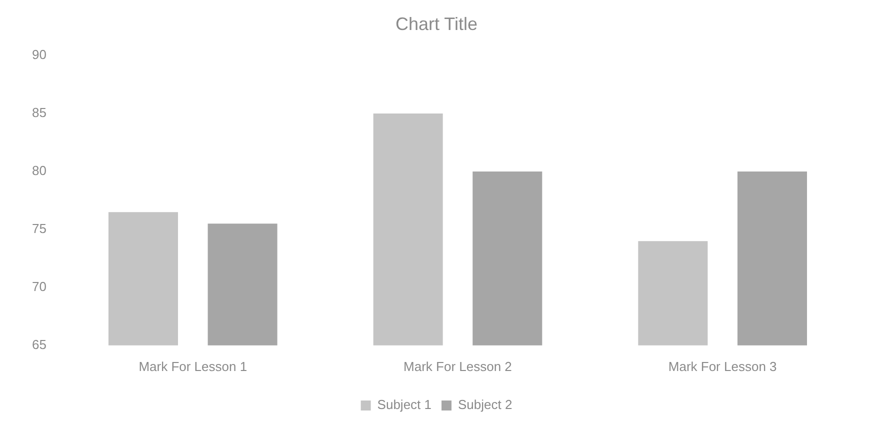 This screenshot has height=434, width=873. What do you see at coordinates (485, 404) in the screenshot?
I see `legend-label: Subject 2` at bounding box center [485, 404].